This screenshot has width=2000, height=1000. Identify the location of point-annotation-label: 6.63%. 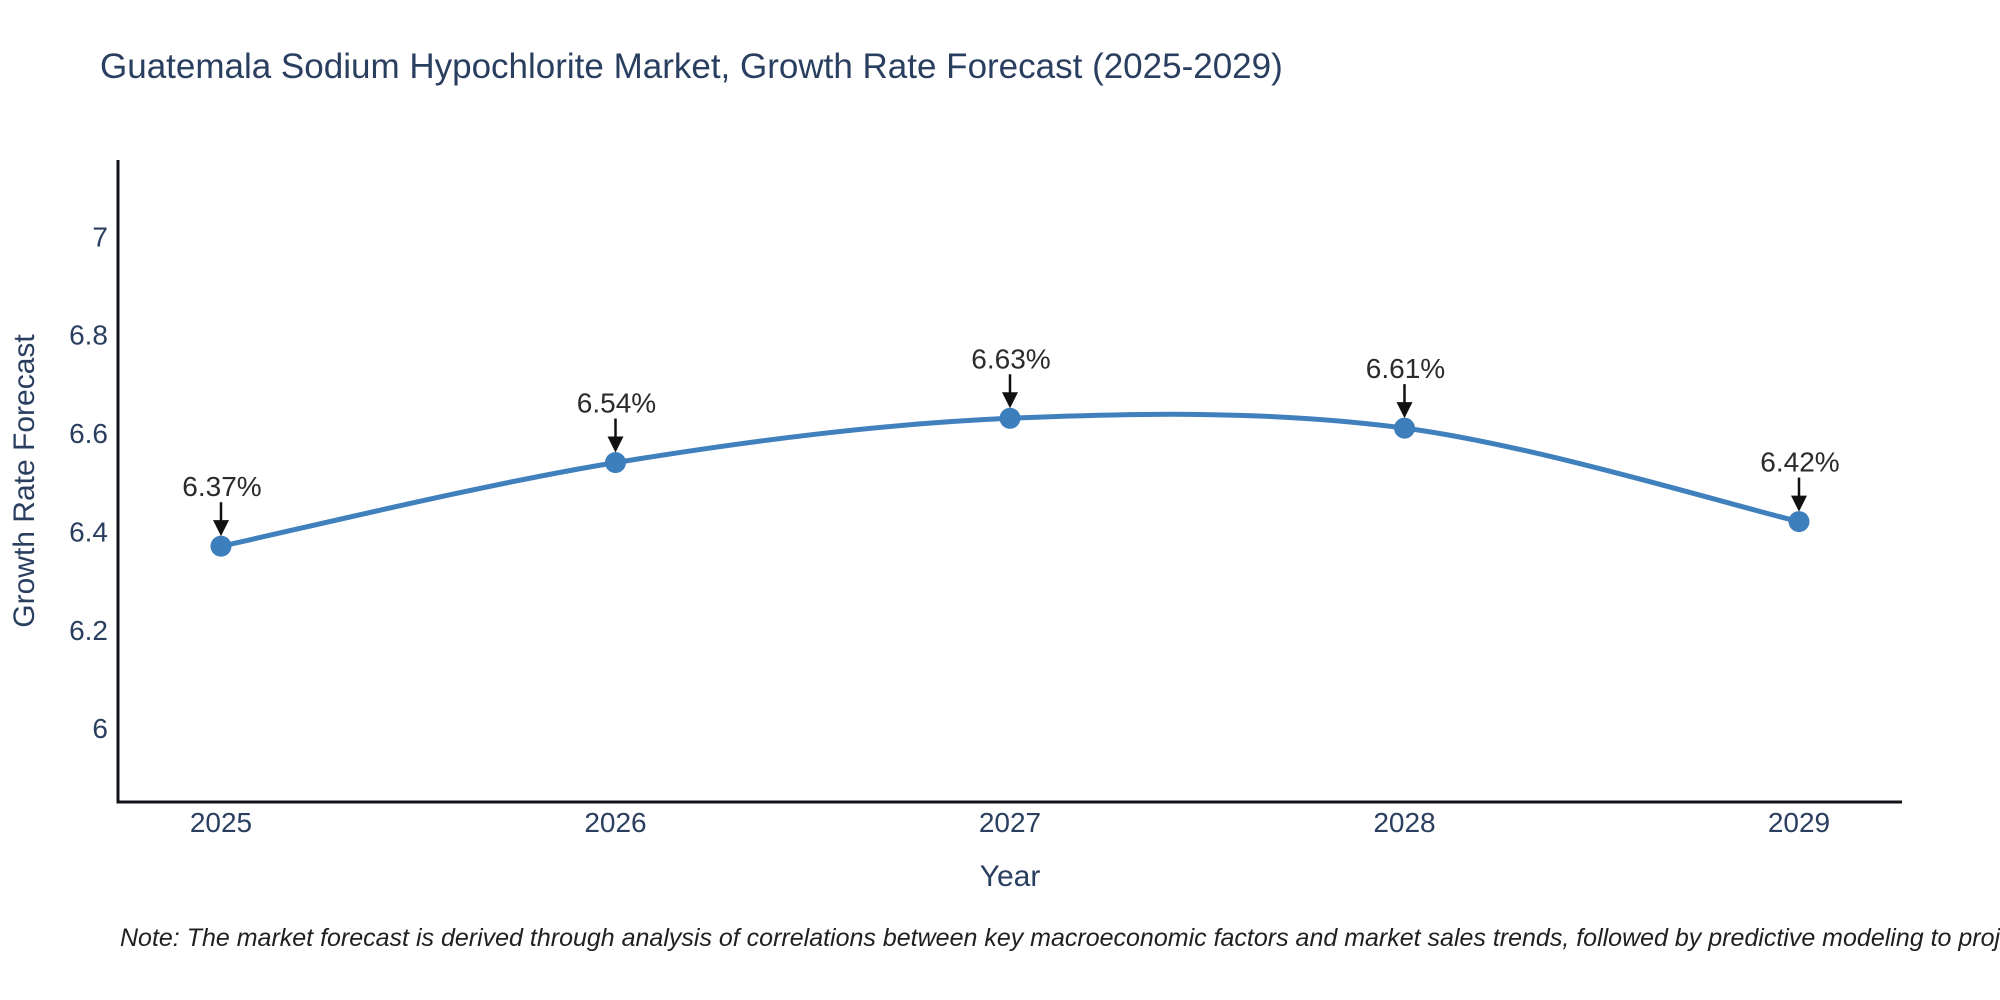
(1010, 358).